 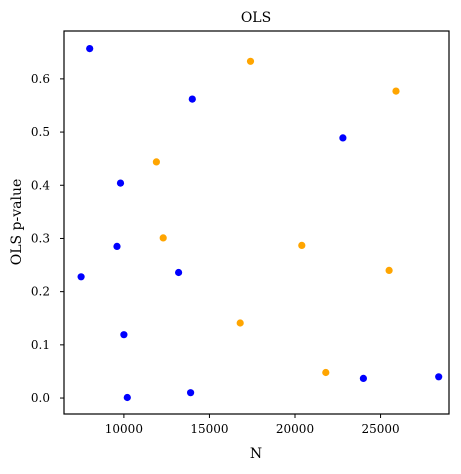 I want to click on y-tick-label: 0.4, so click(x=40, y=185).